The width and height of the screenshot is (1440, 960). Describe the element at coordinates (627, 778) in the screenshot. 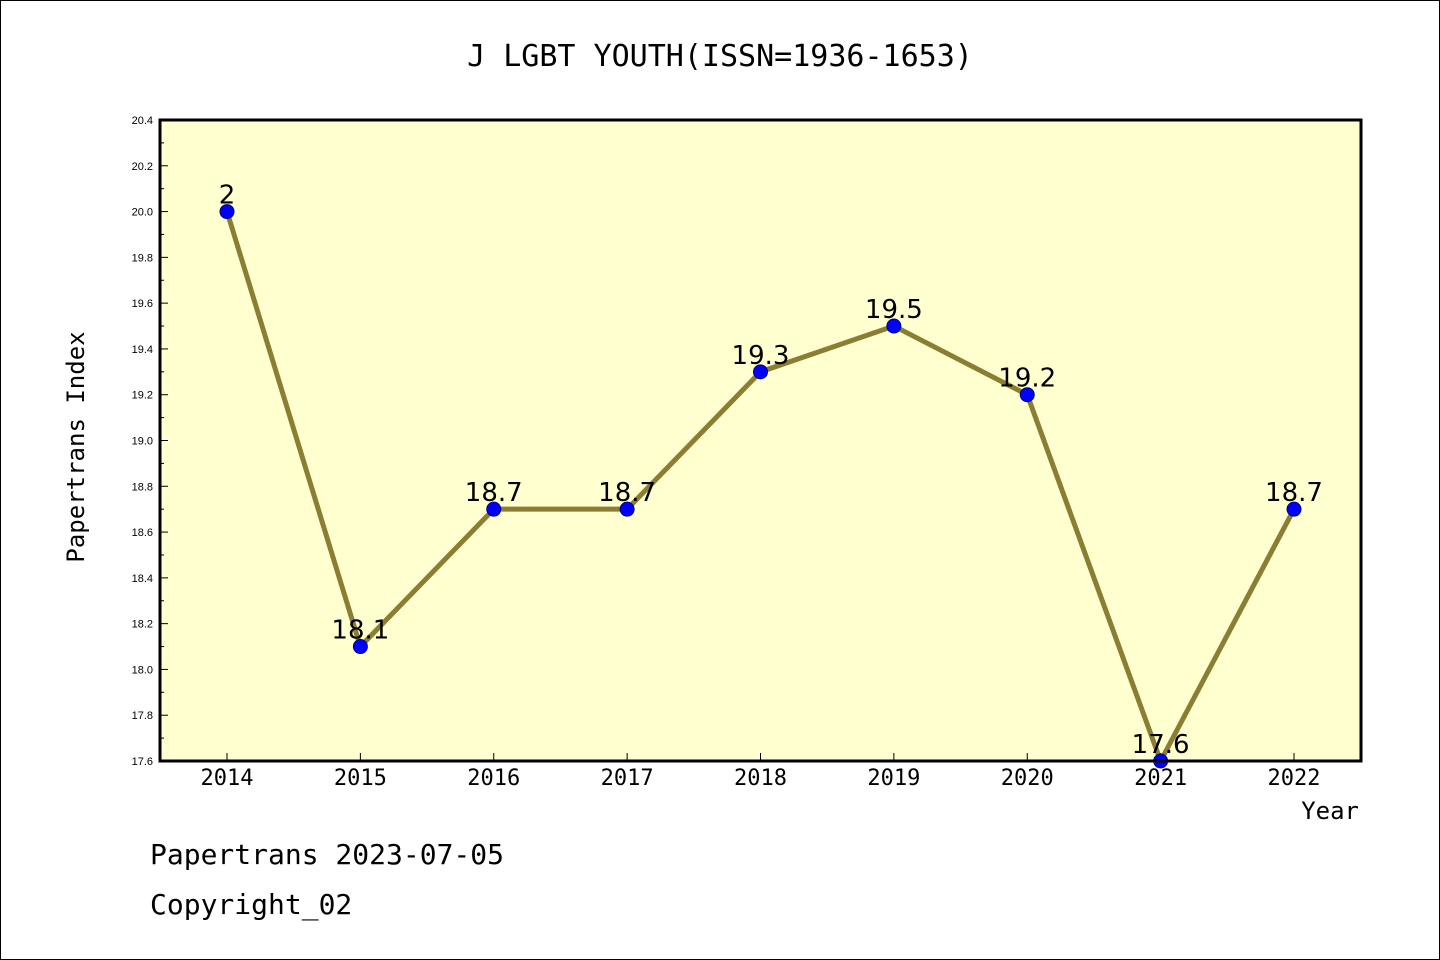

I see `x-tick-label: 2017` at that location.